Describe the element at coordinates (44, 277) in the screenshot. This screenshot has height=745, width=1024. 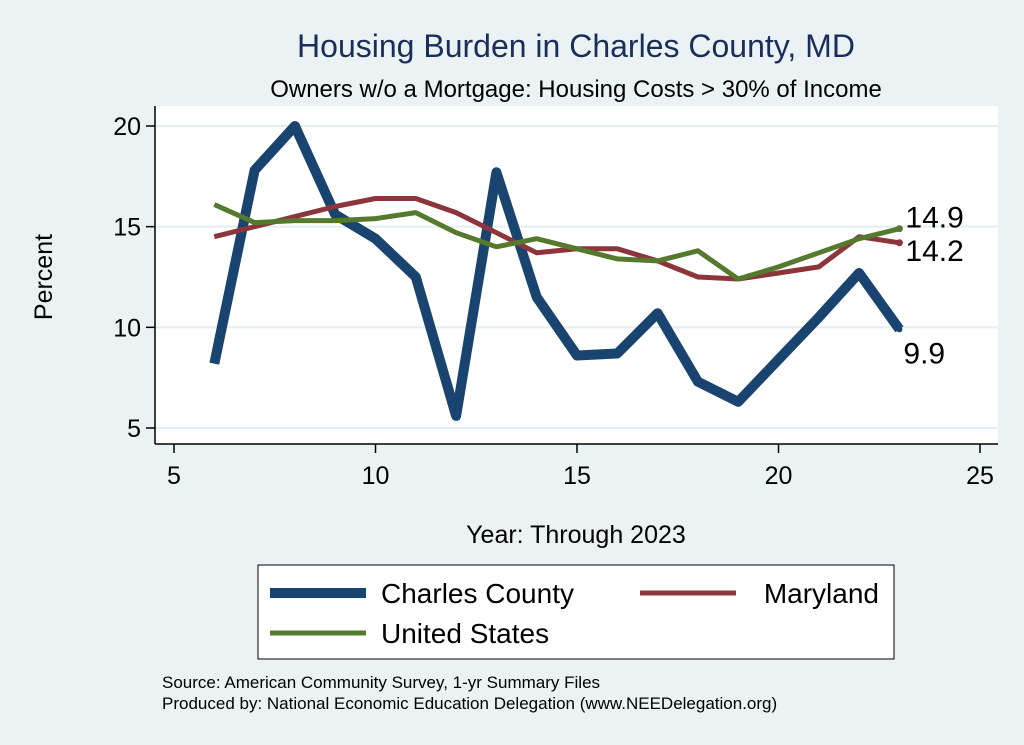
I see `y-axis-title: Percent` at that location.